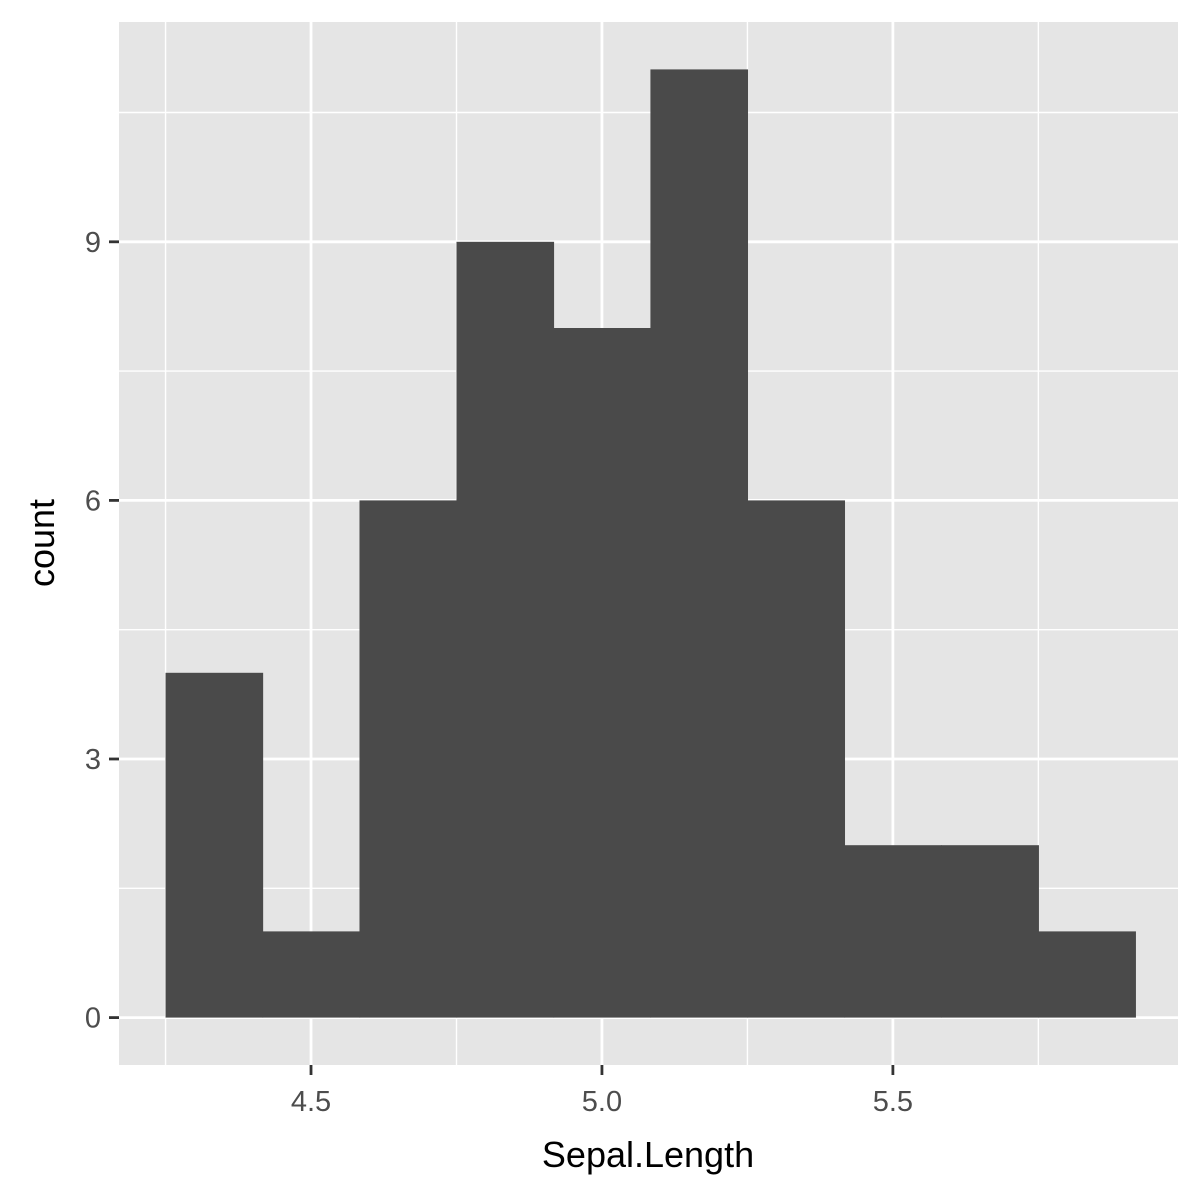 The height and width of the screenshot is (1200, 1200). Describe the element at coordinates (93, 501) in the screenshot. I see `y-tick-label: 6` at that location.